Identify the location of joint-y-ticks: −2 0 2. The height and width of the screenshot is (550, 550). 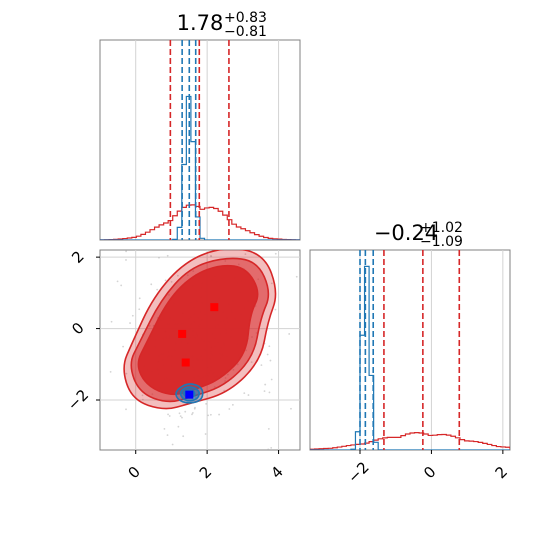
(82, 330).